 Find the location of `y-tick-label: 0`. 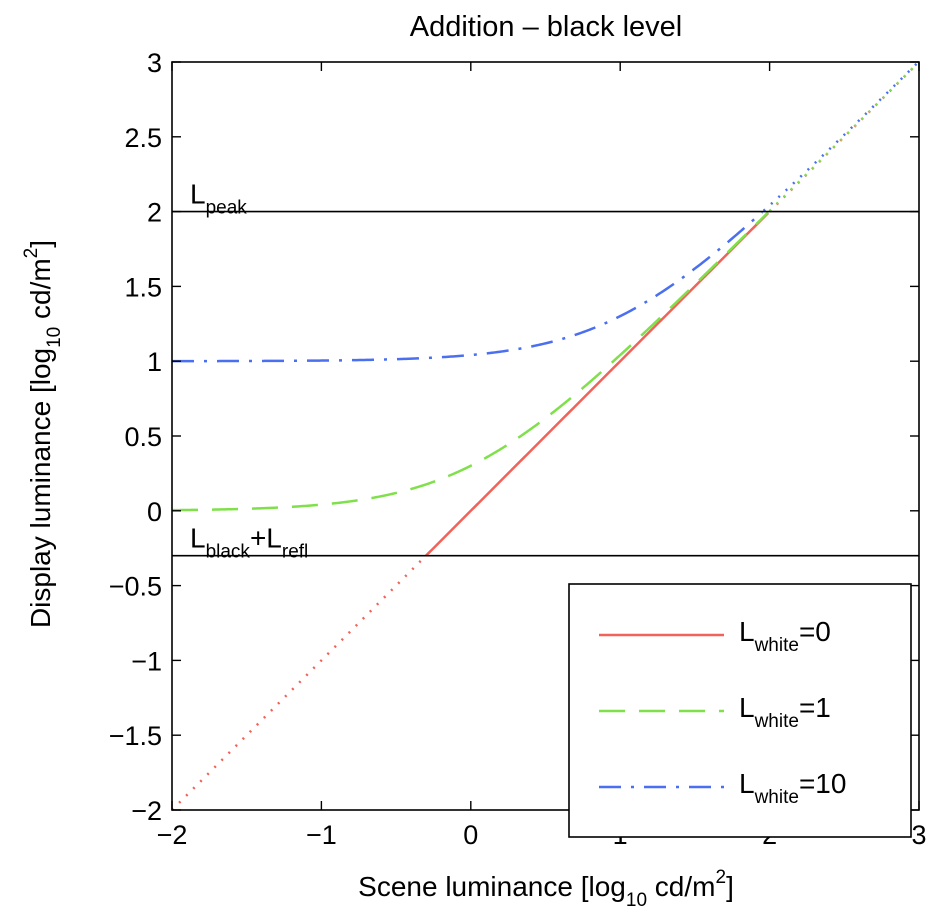

y-tick-label: 0 is located at coordinates (154, 512).